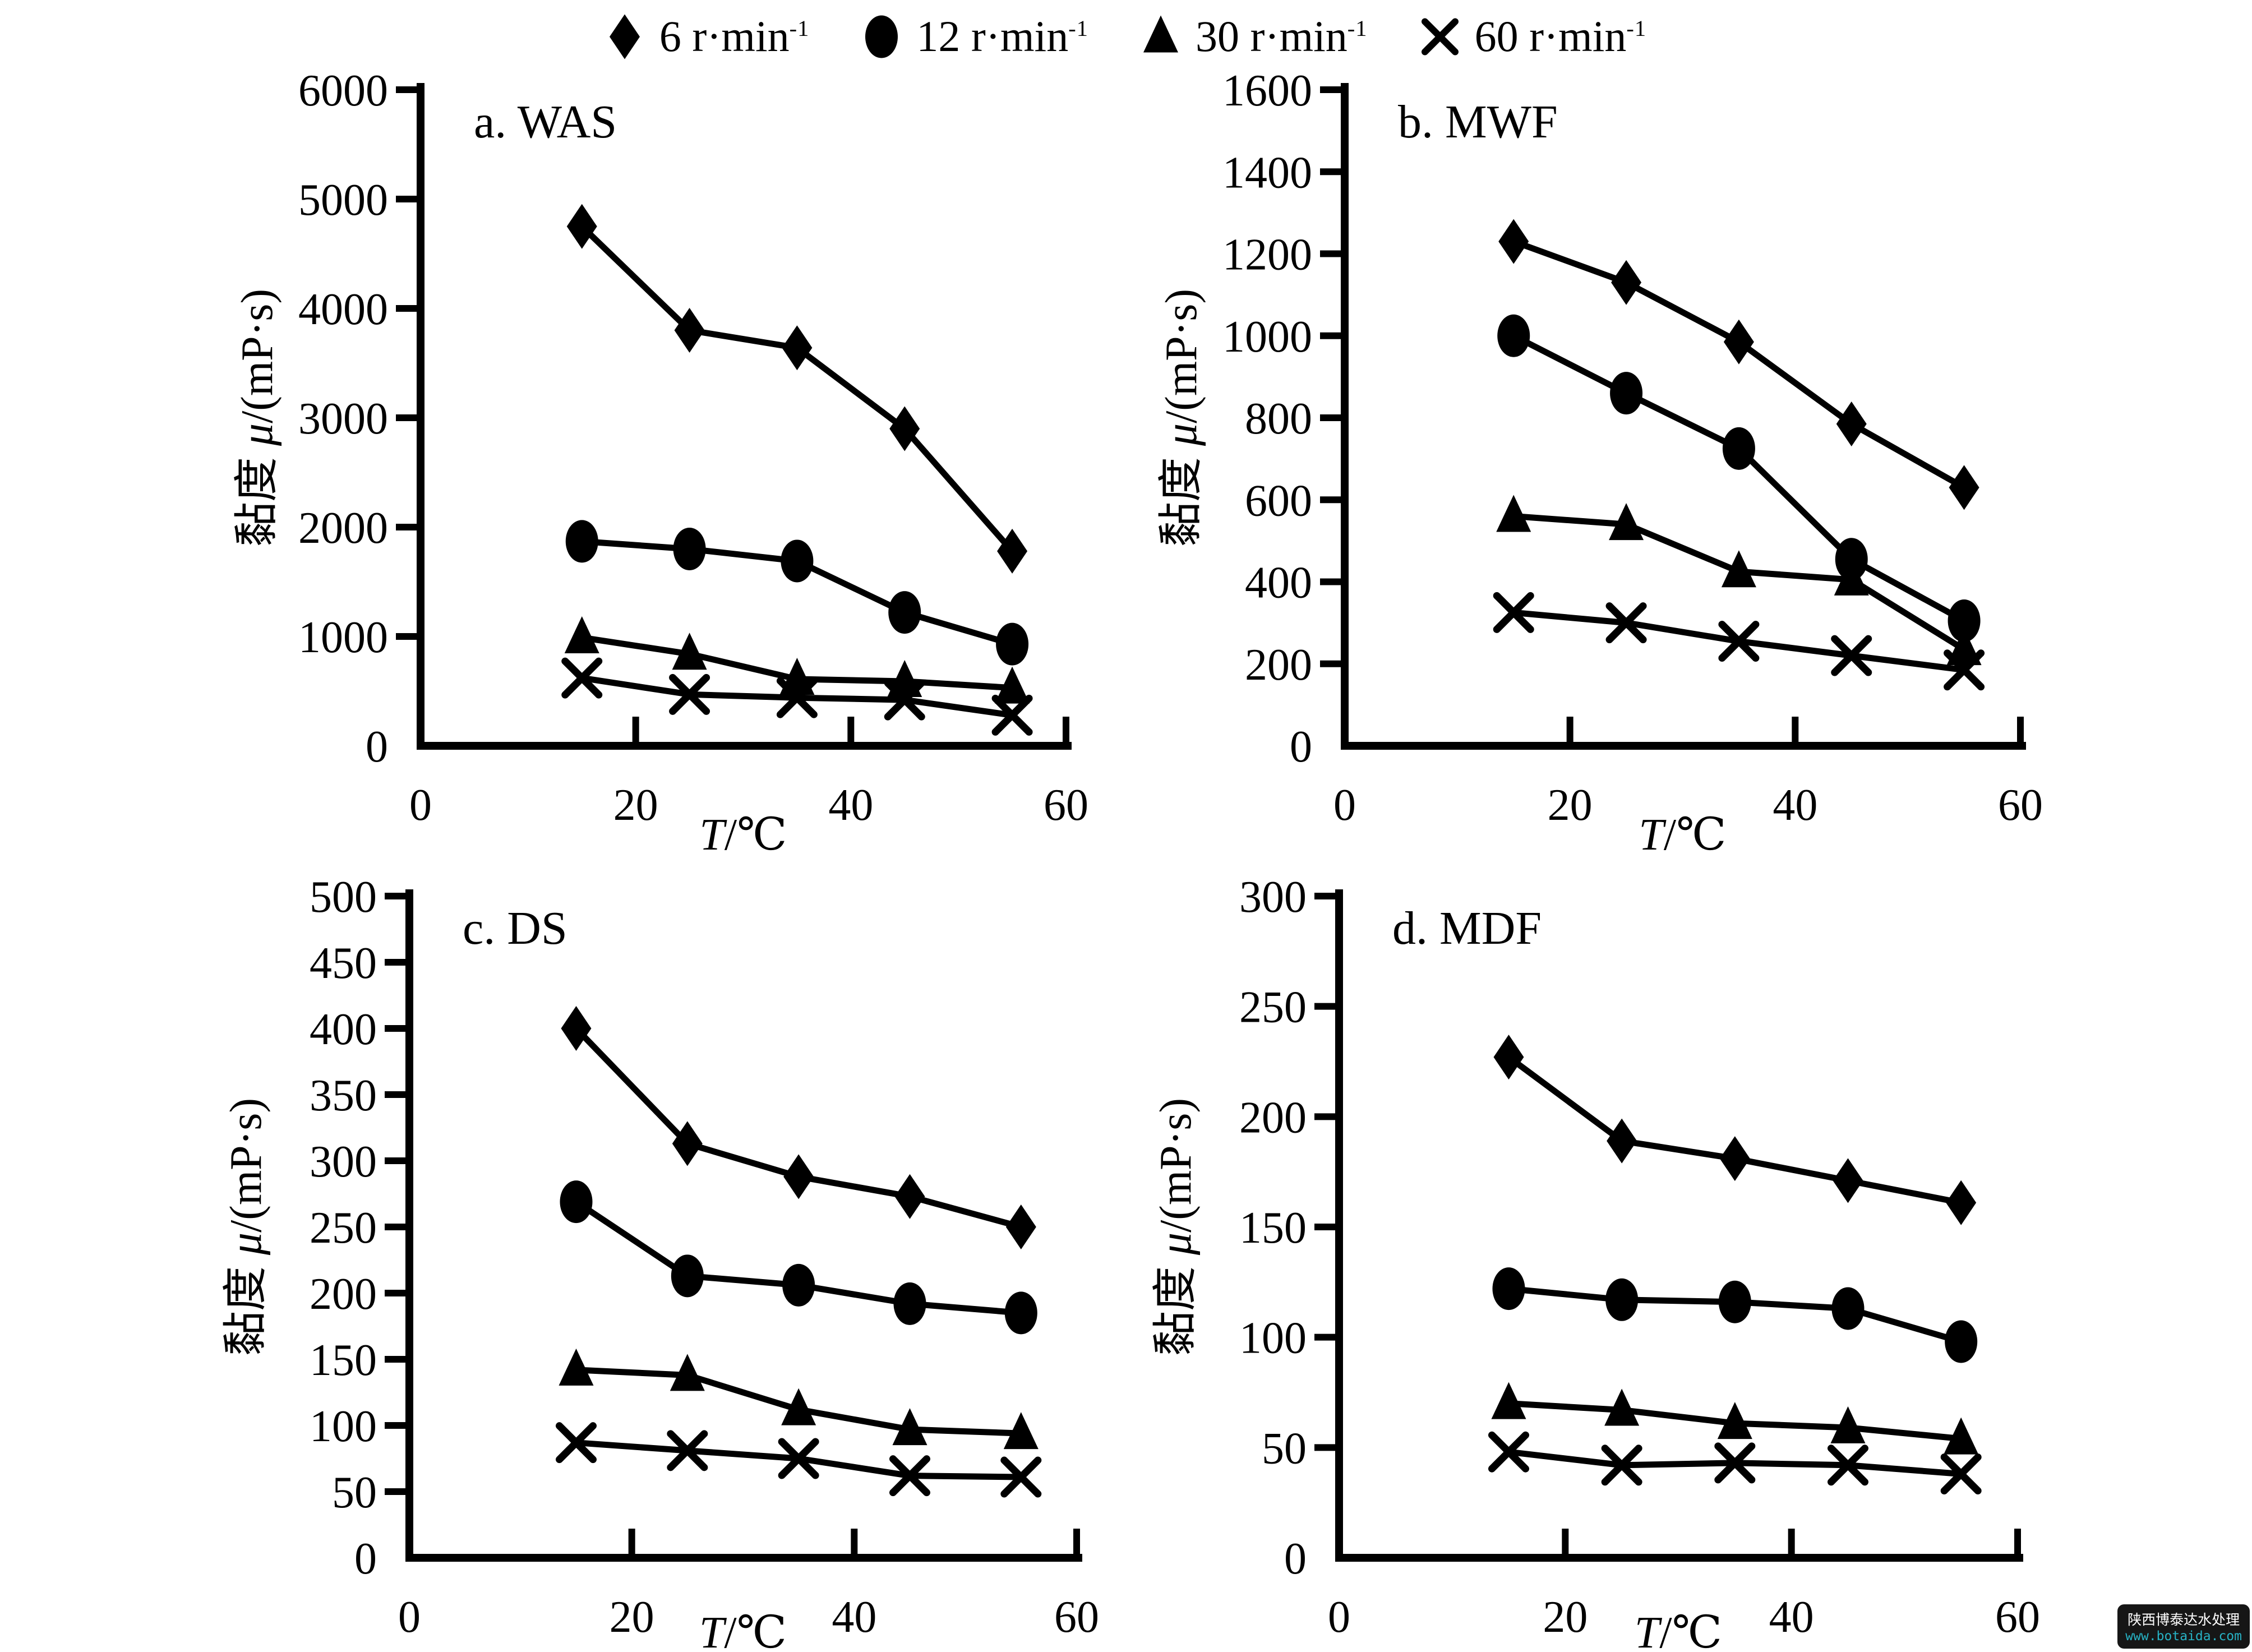 Image resolution: width=2252 pixels, height=1652 pixels. What do you see at coordinates (343, 309) in the screenshot?
I see `svg-text: 4000` at bounding box center [343, 309].